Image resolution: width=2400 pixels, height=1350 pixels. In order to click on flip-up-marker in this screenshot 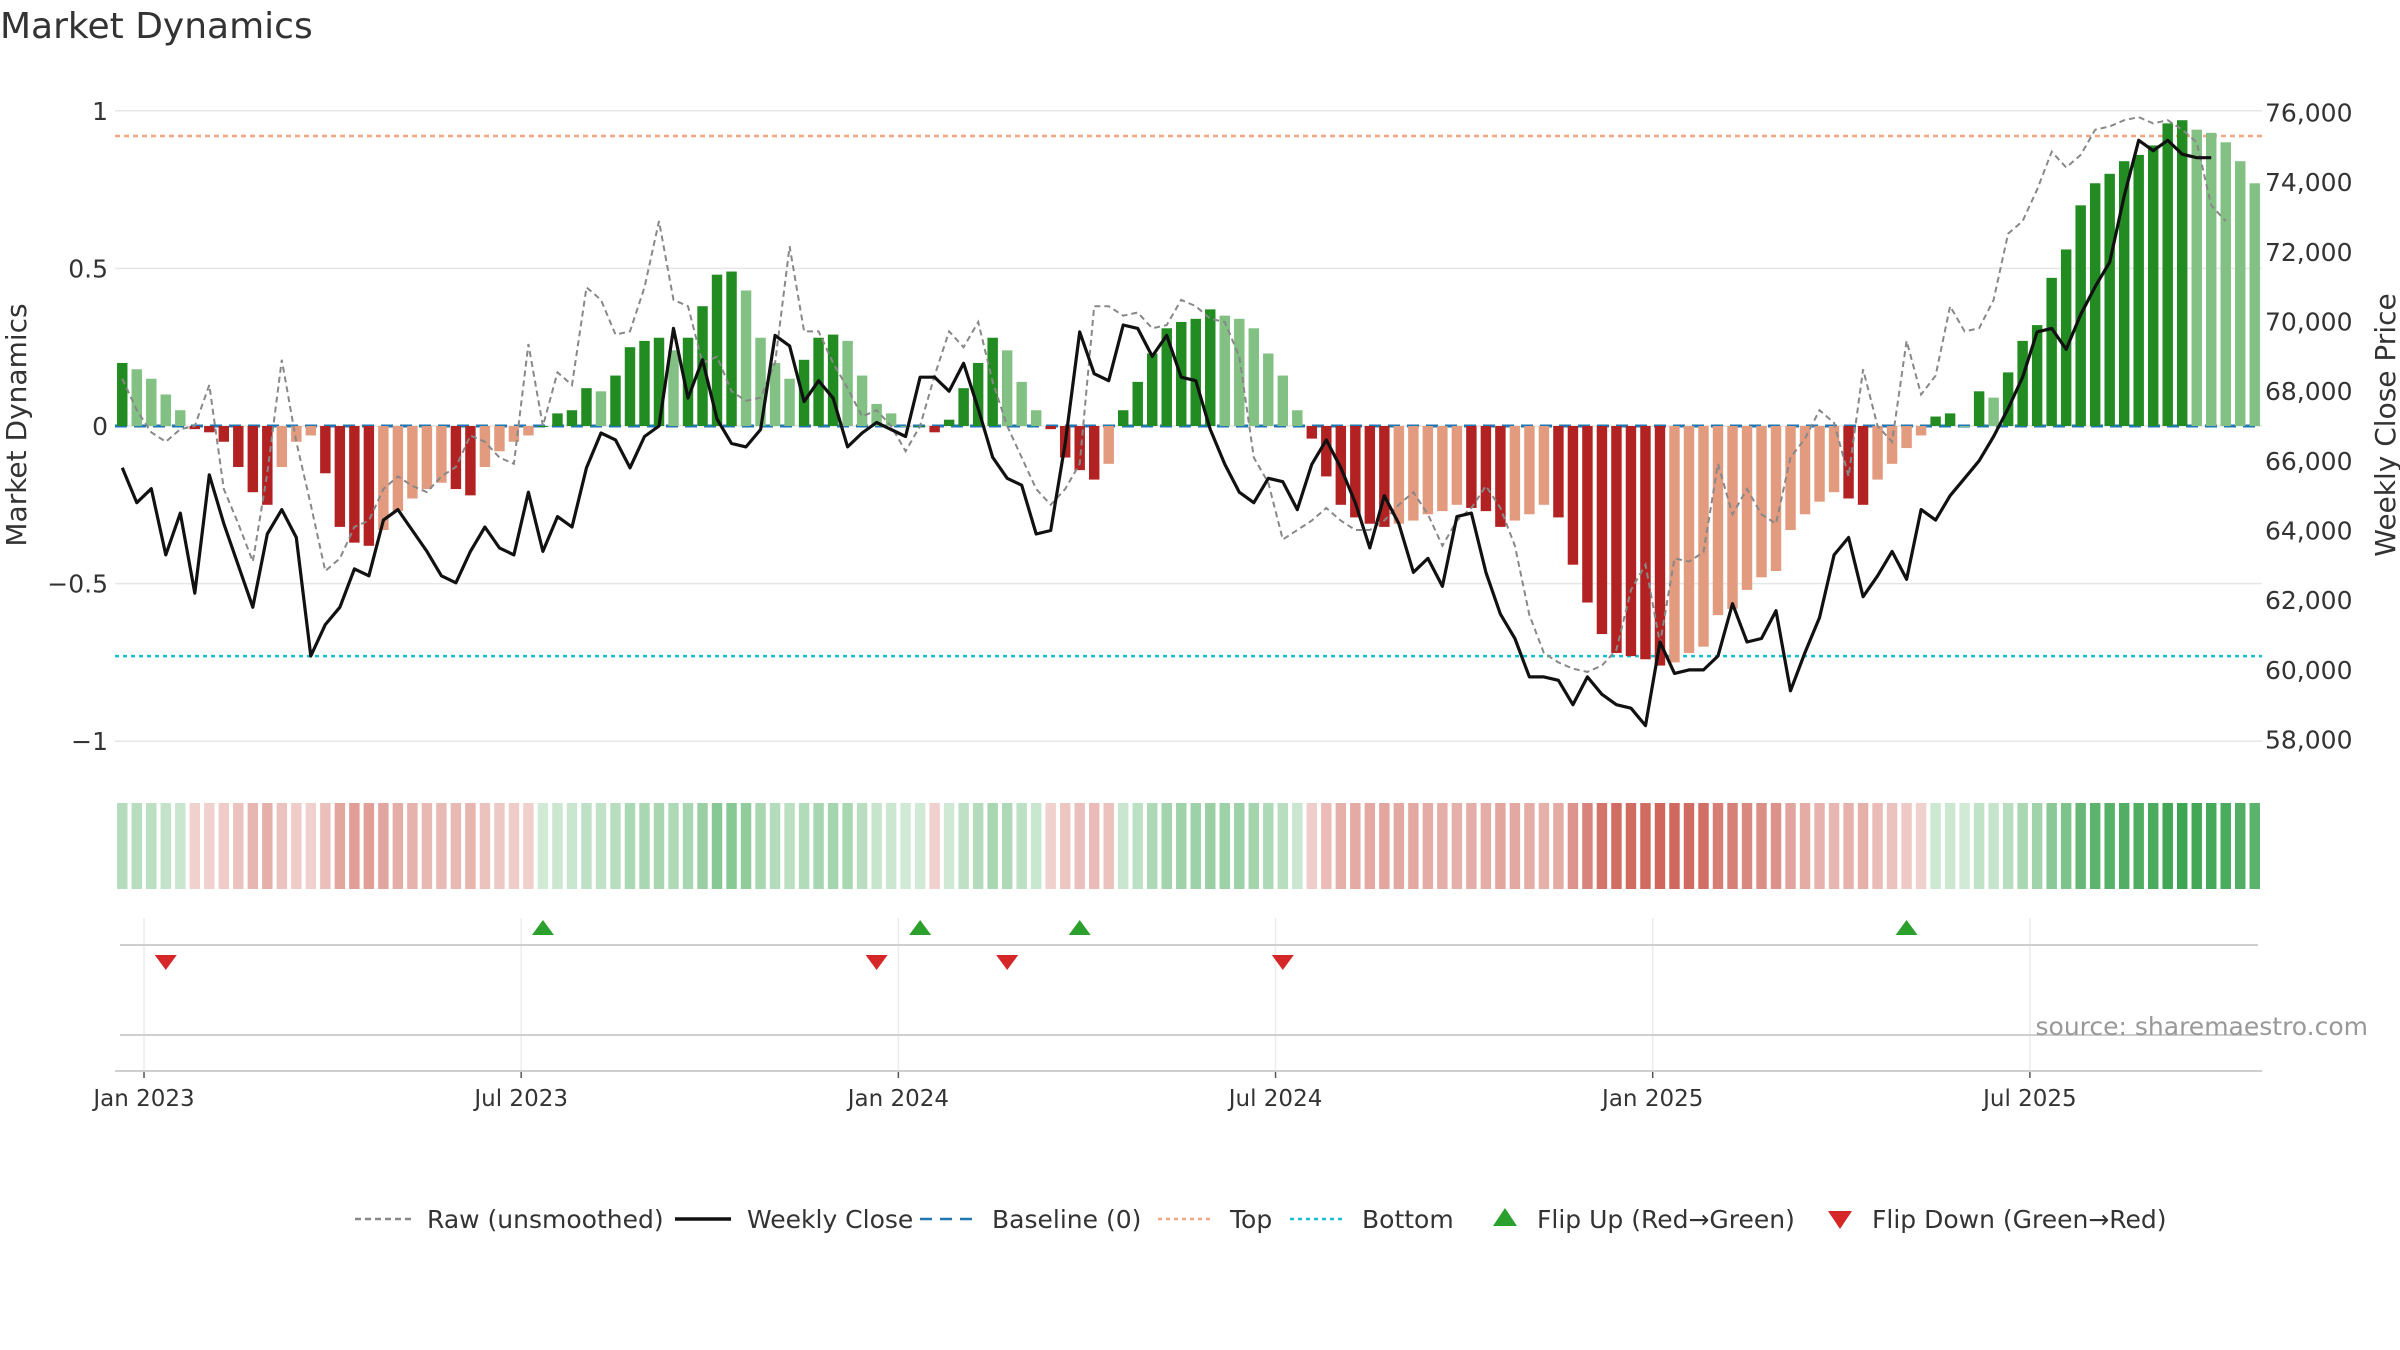, I will do `click(1906, 927)`.